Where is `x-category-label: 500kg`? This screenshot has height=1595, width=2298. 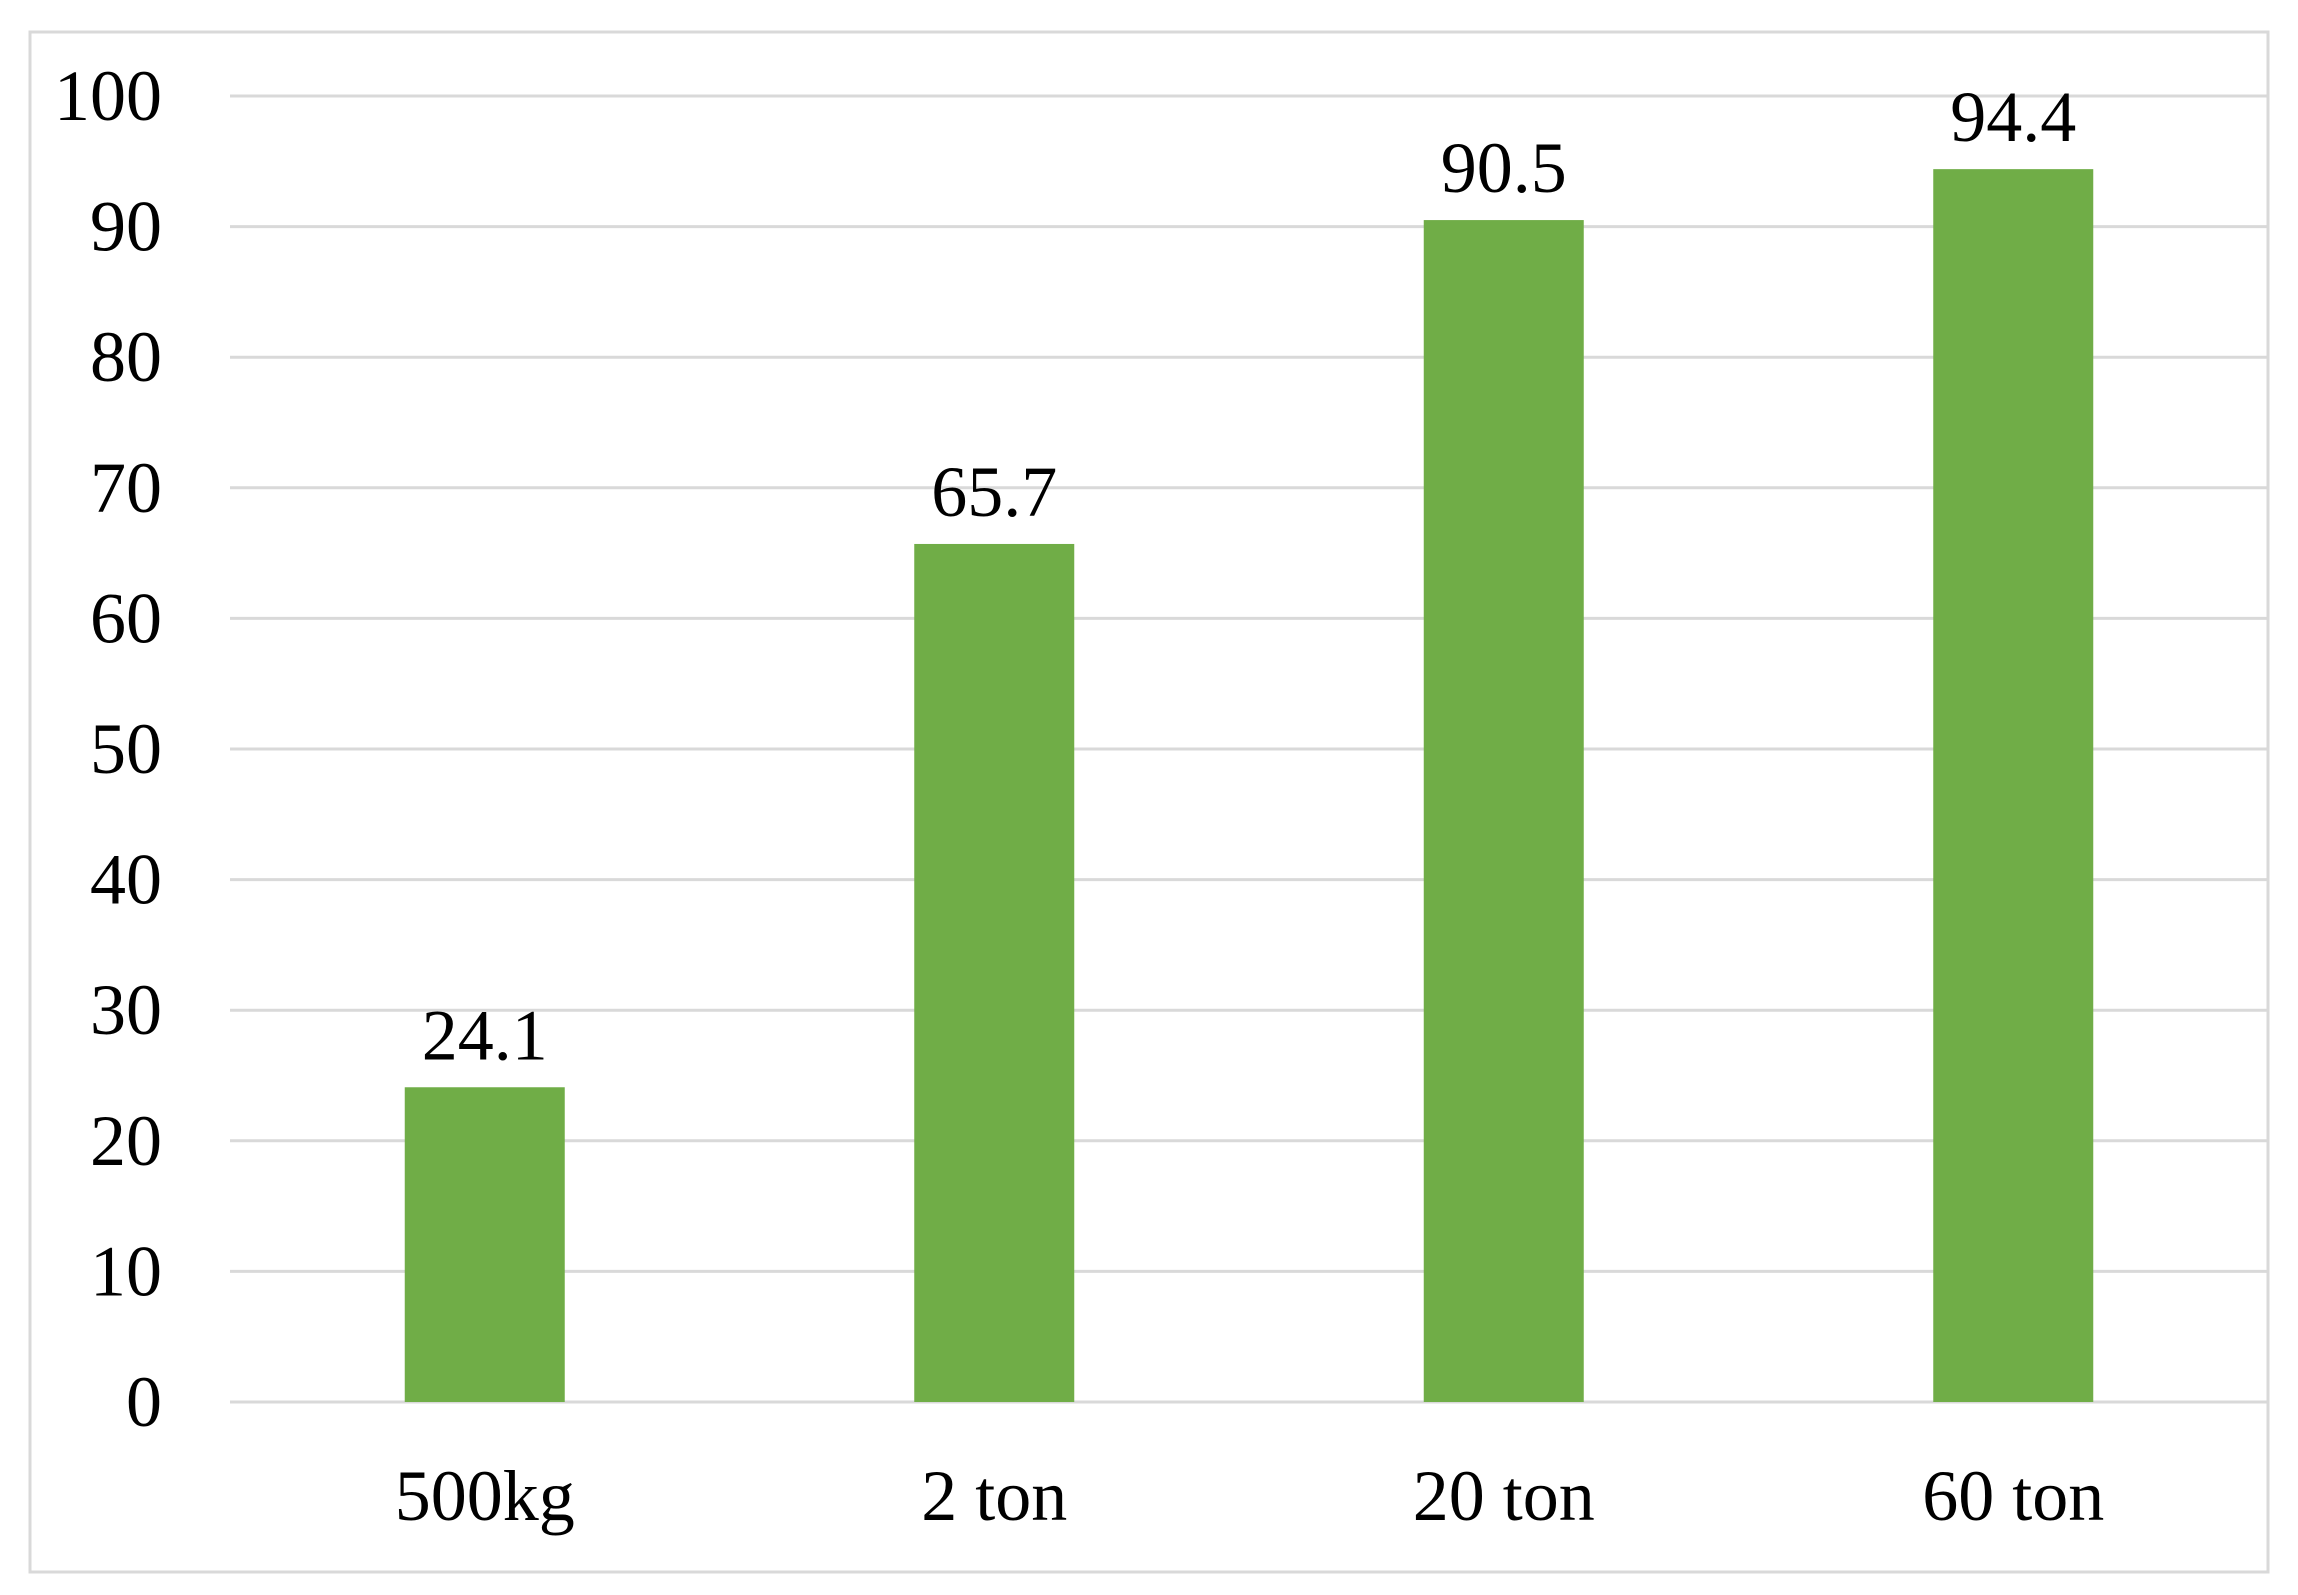
x-category-label: 500kg is located at coordinates (485, 1496).